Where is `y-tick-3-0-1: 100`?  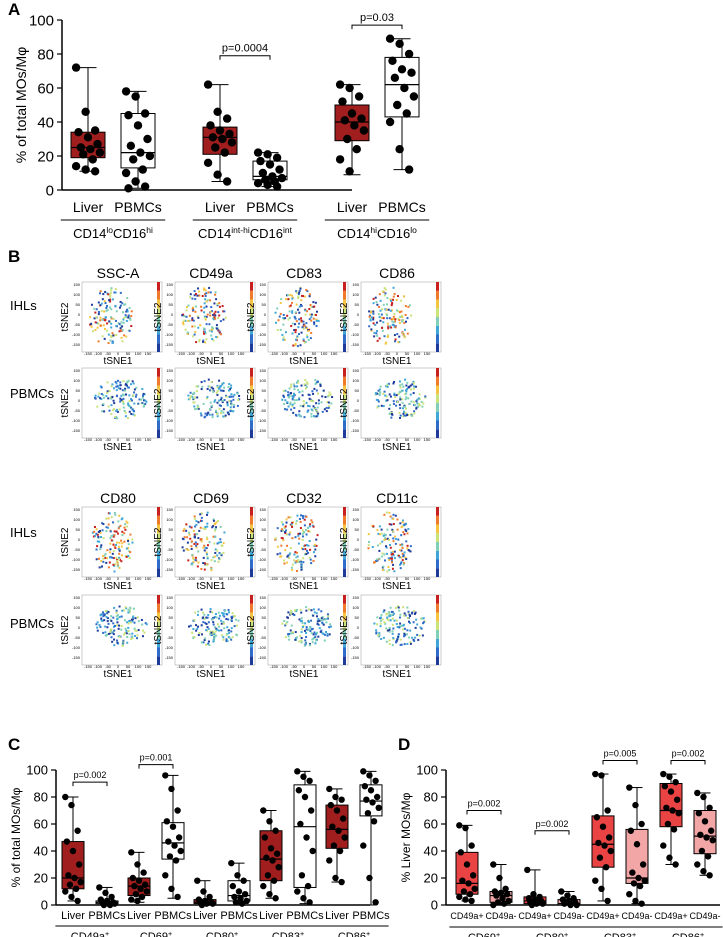 y-tick-3-0-1: 100 is located at coordinates (76, 607).